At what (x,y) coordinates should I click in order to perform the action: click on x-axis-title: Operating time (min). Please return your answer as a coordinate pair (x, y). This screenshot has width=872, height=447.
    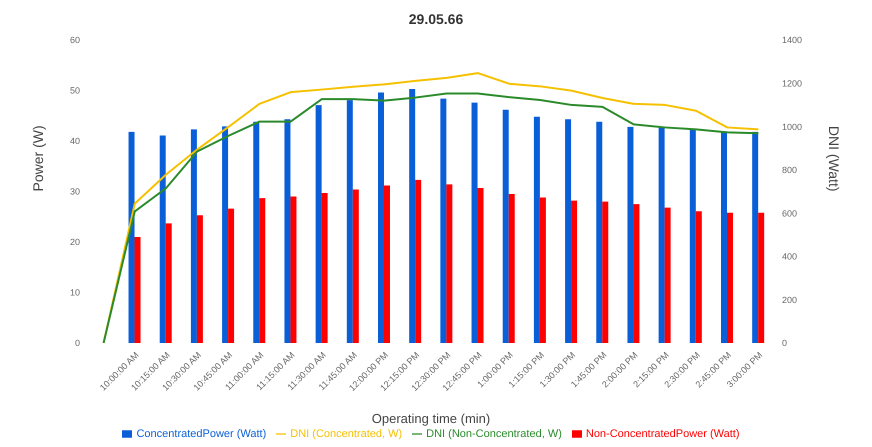
    Looking at the image, I should click on (431, 418).